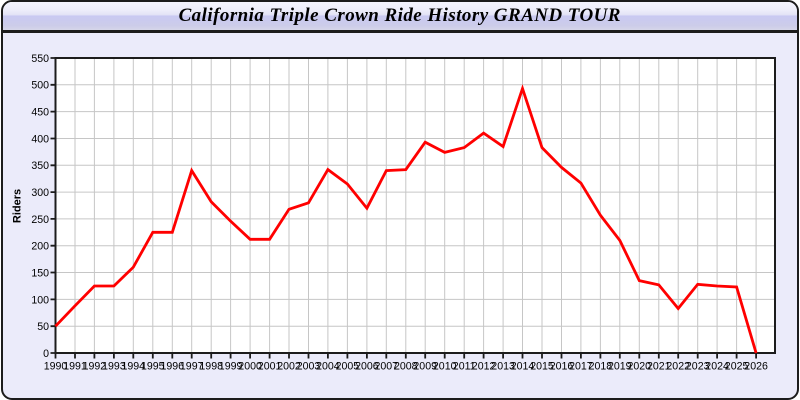 The width and height of the screenshot is (800, 400). I want to click on svg-text: 100, so click(40, 300).